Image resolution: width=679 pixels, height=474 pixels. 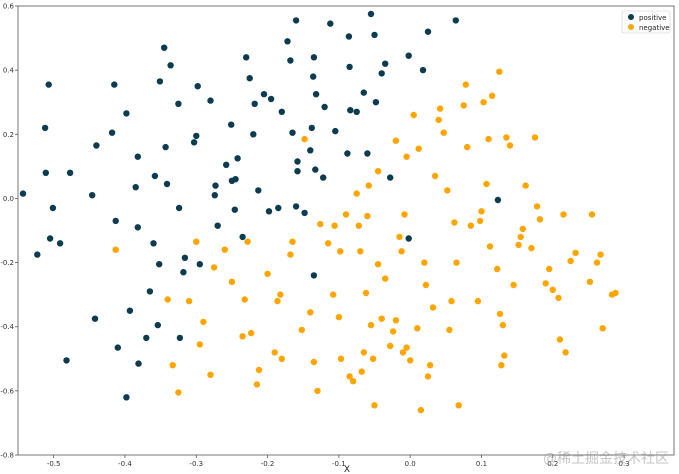 I want to click on x-tick-label: -0.1, so click(x=339, y=464).